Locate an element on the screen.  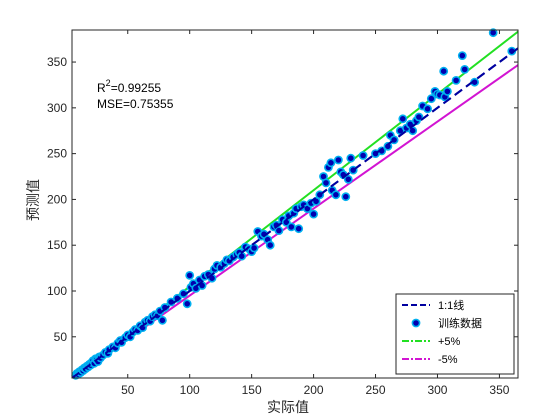
y-tick-label: 300 is located at coordinates (57, 108).